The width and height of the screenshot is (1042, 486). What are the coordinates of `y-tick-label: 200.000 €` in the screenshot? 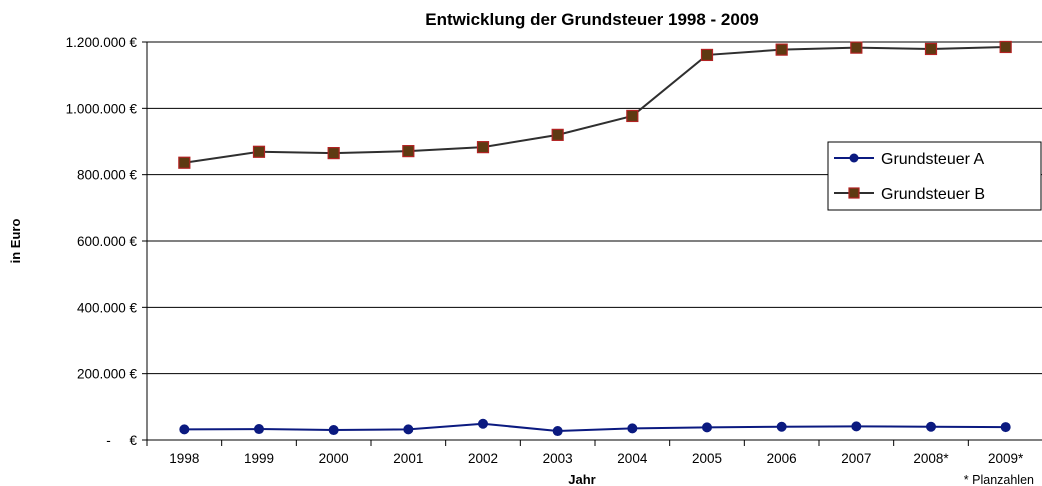 It's located at (107, 374).